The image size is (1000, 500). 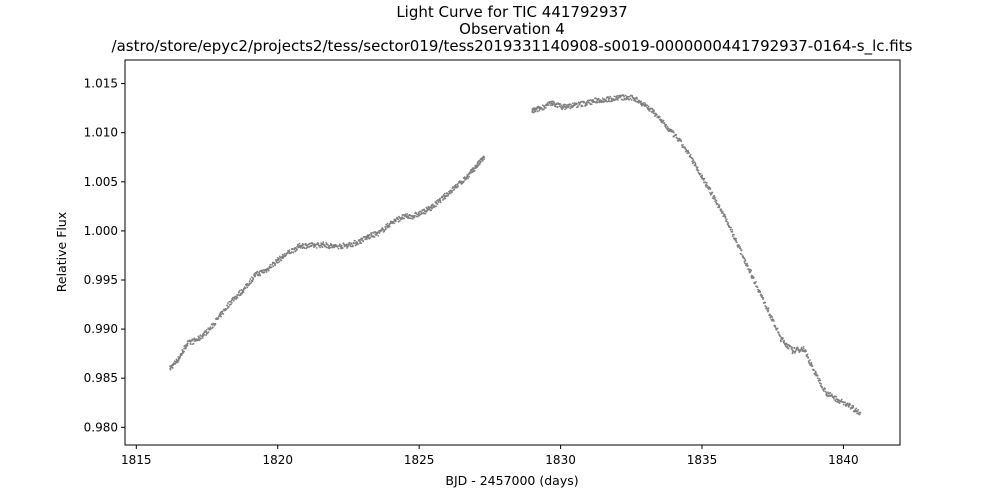 I want to click on x-axis-label: BJD - 2457000 (days), so click(x=511, y=480).